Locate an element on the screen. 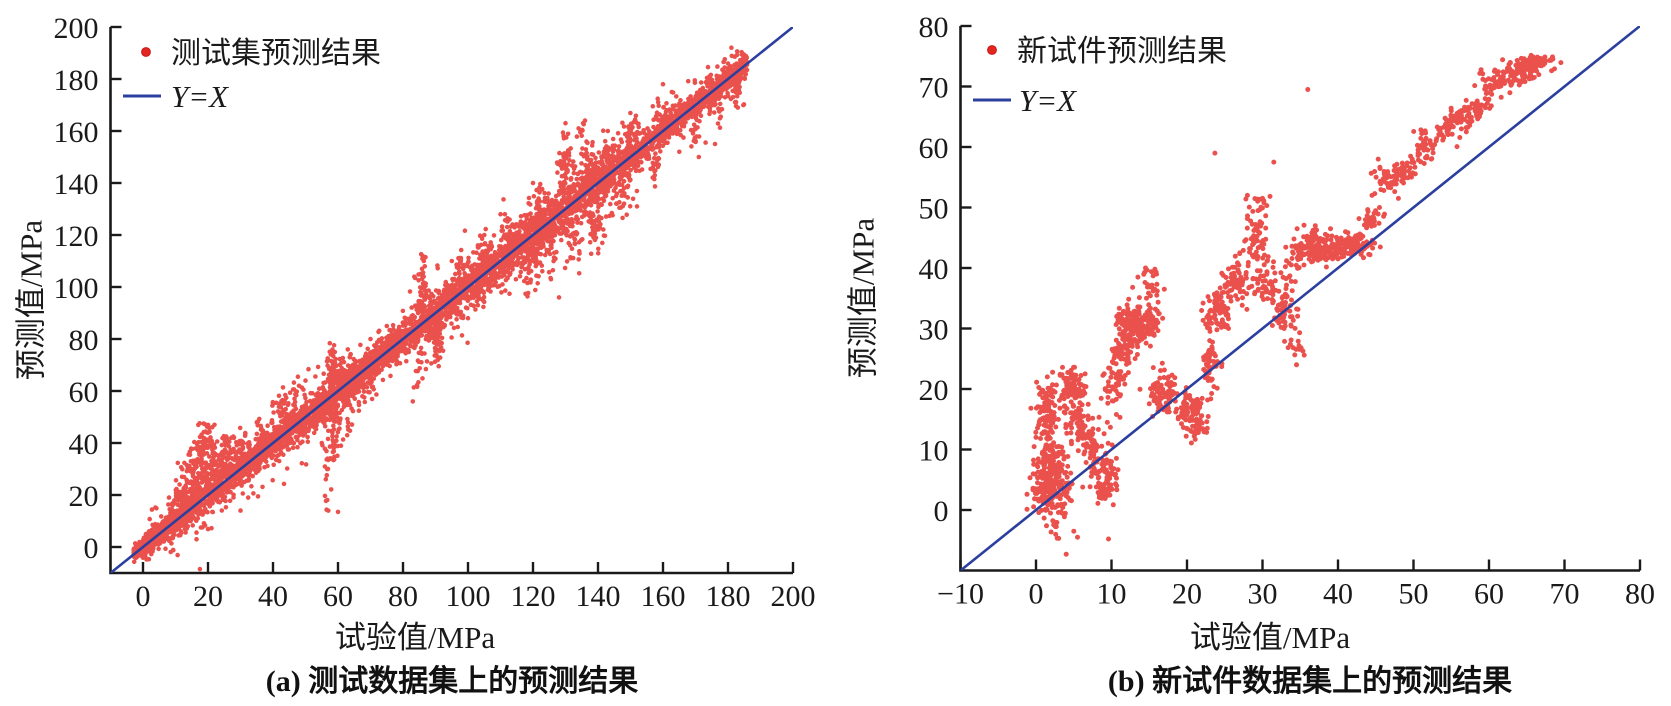  legend-label-new-specimen: 新试件预测结果 is located at coordinates (1122, 51).